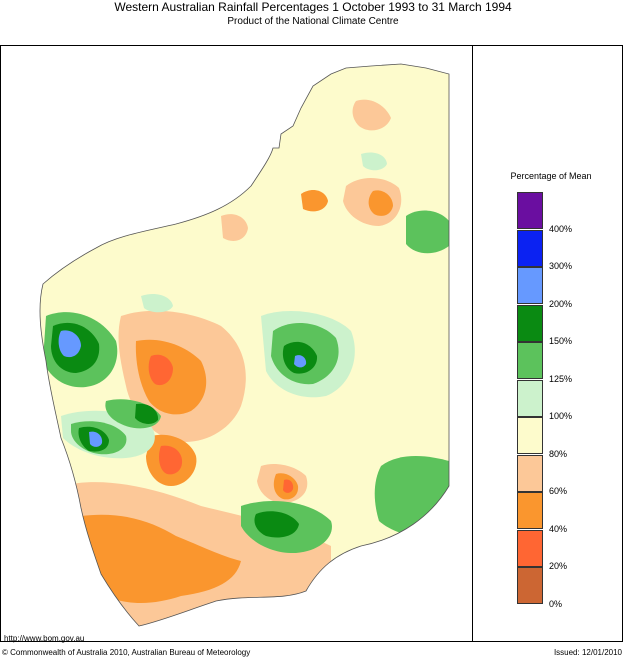  I want to click on zone-central-red, so click(160, 370).